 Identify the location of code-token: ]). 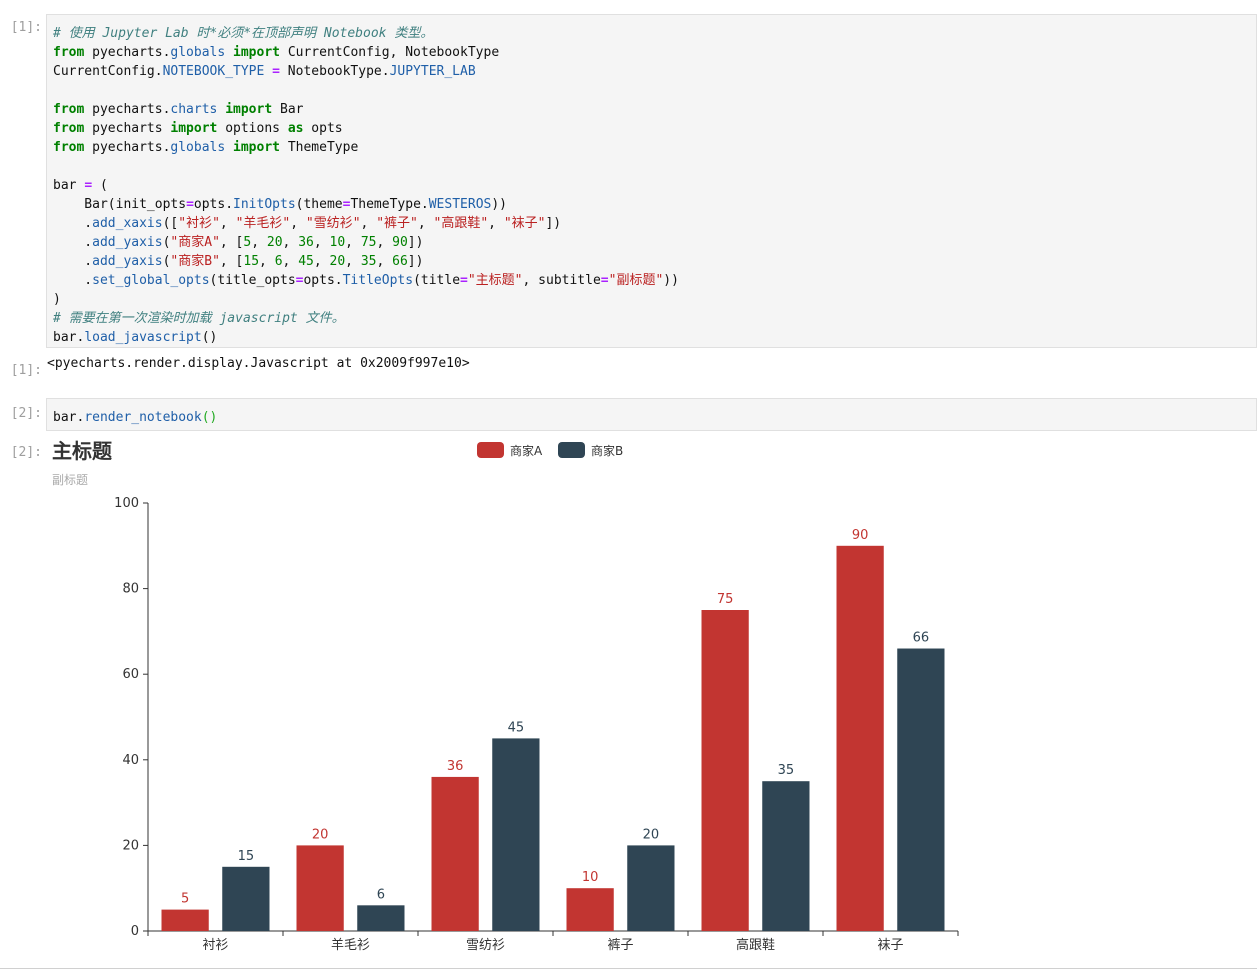
(553, 223).